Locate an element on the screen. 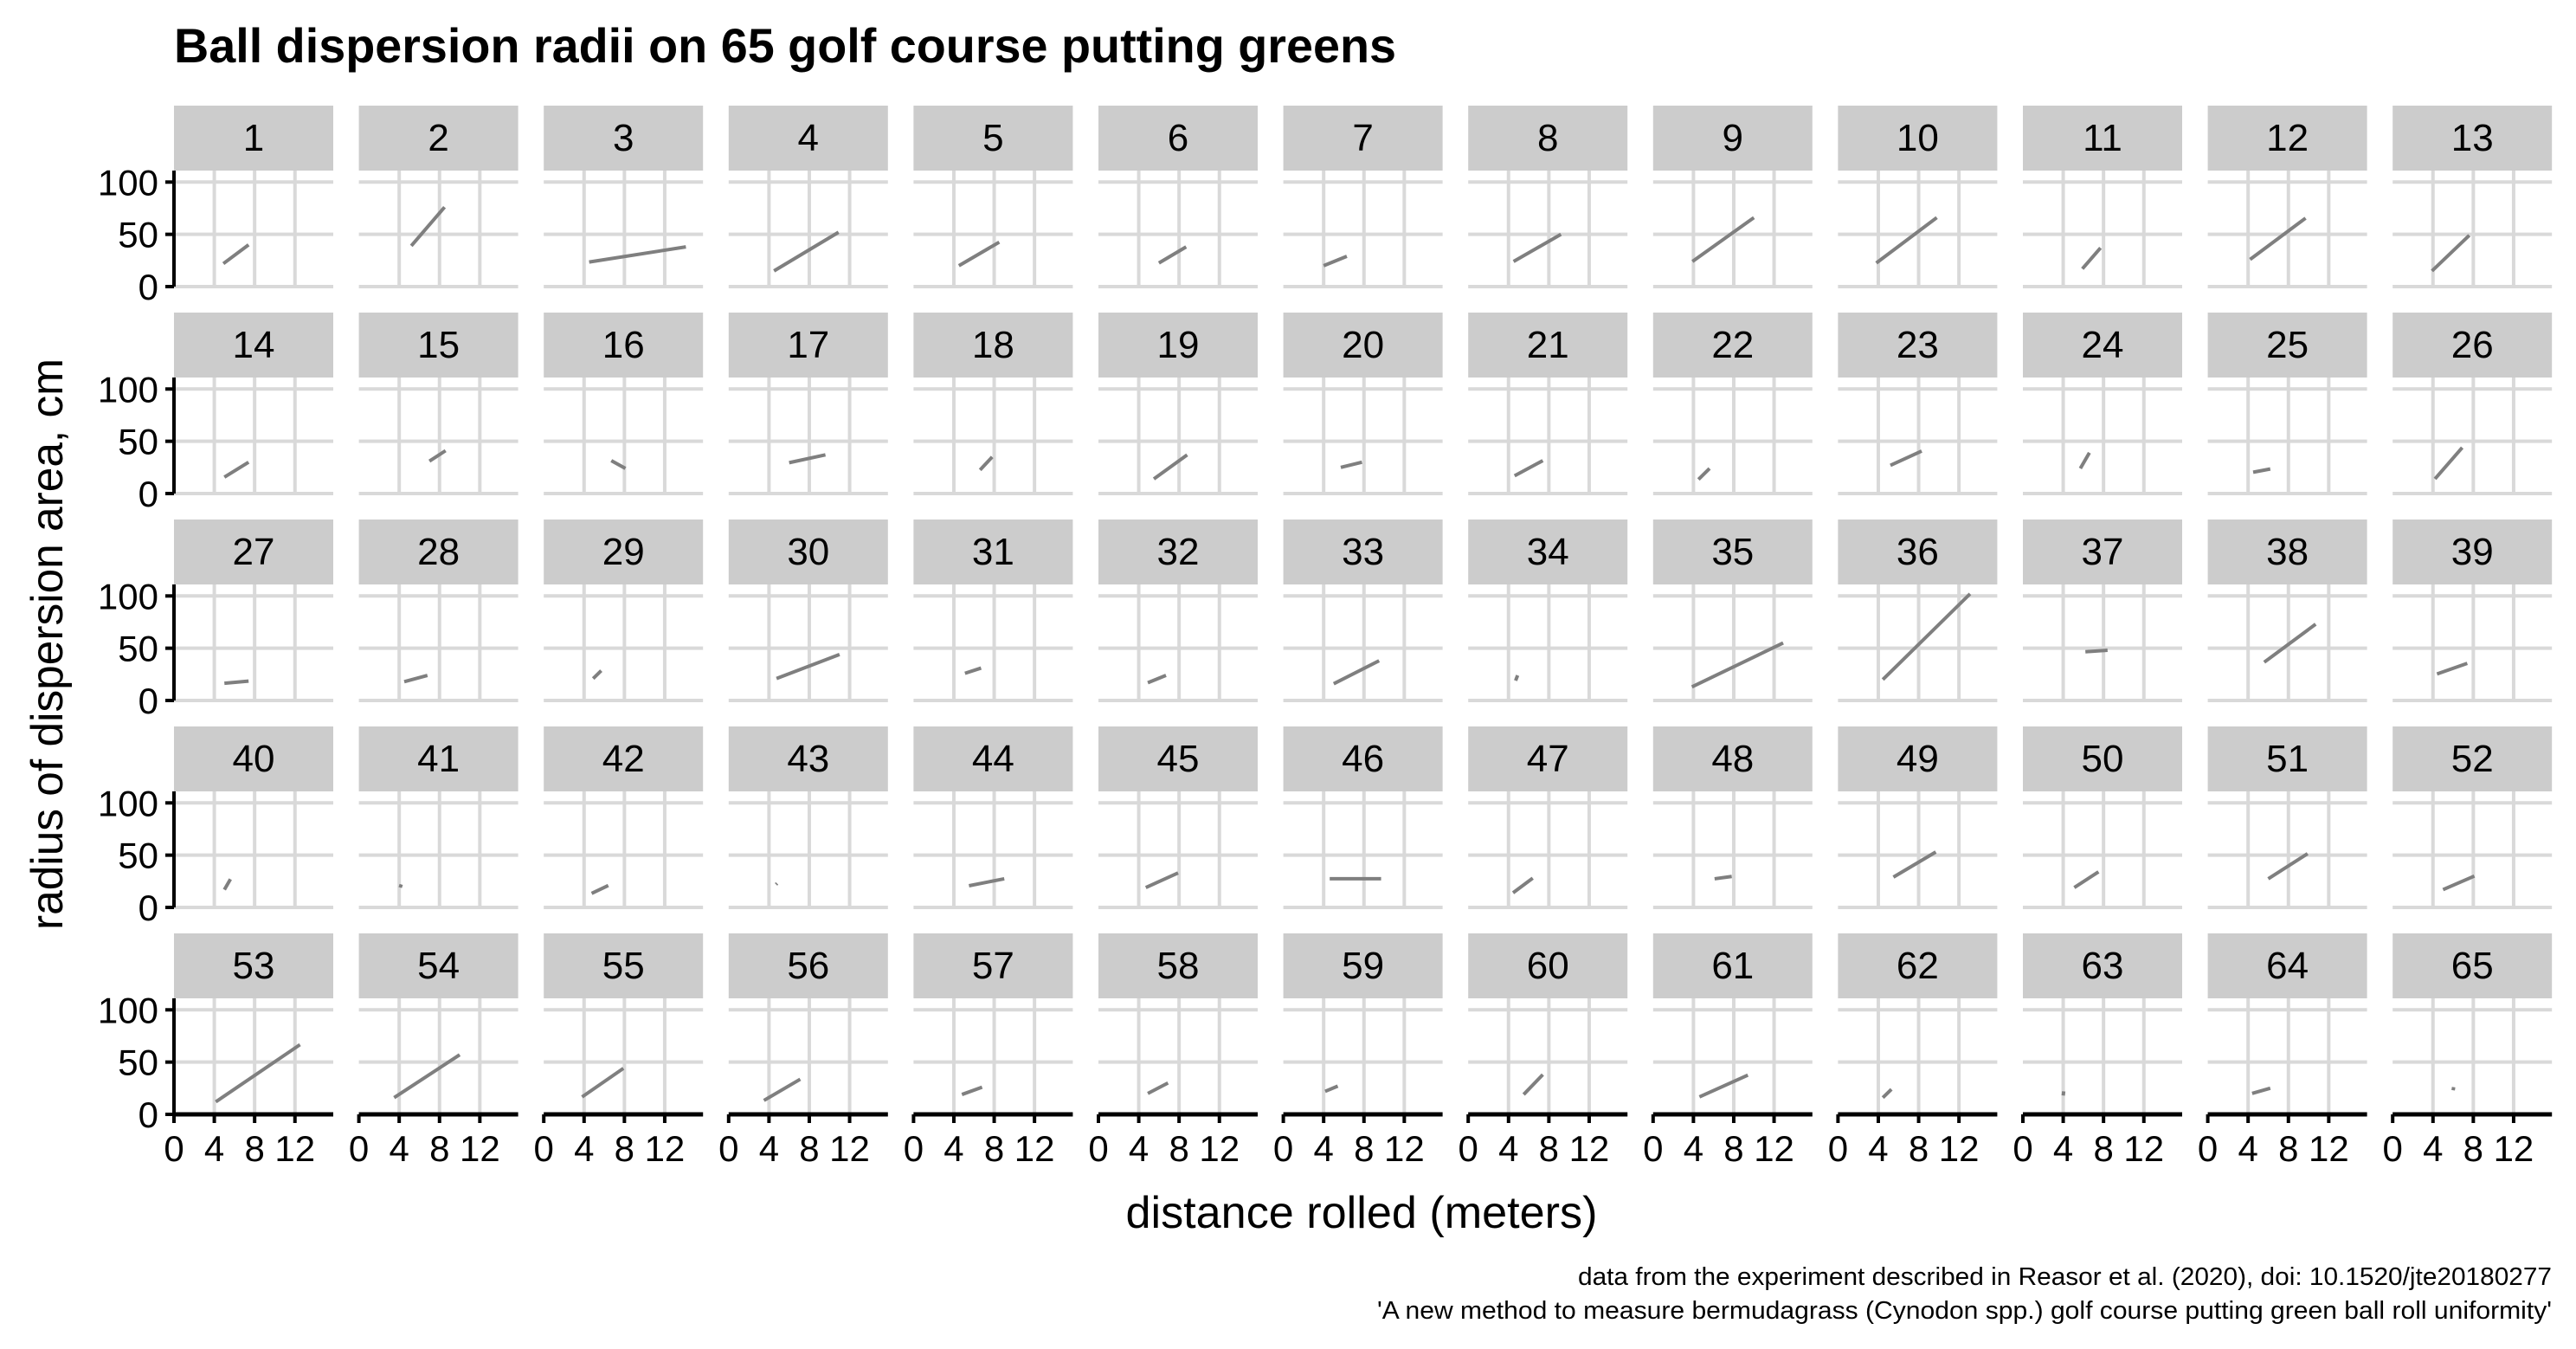  facet-panel-20: 20 is located at coordinates (1363, 404).